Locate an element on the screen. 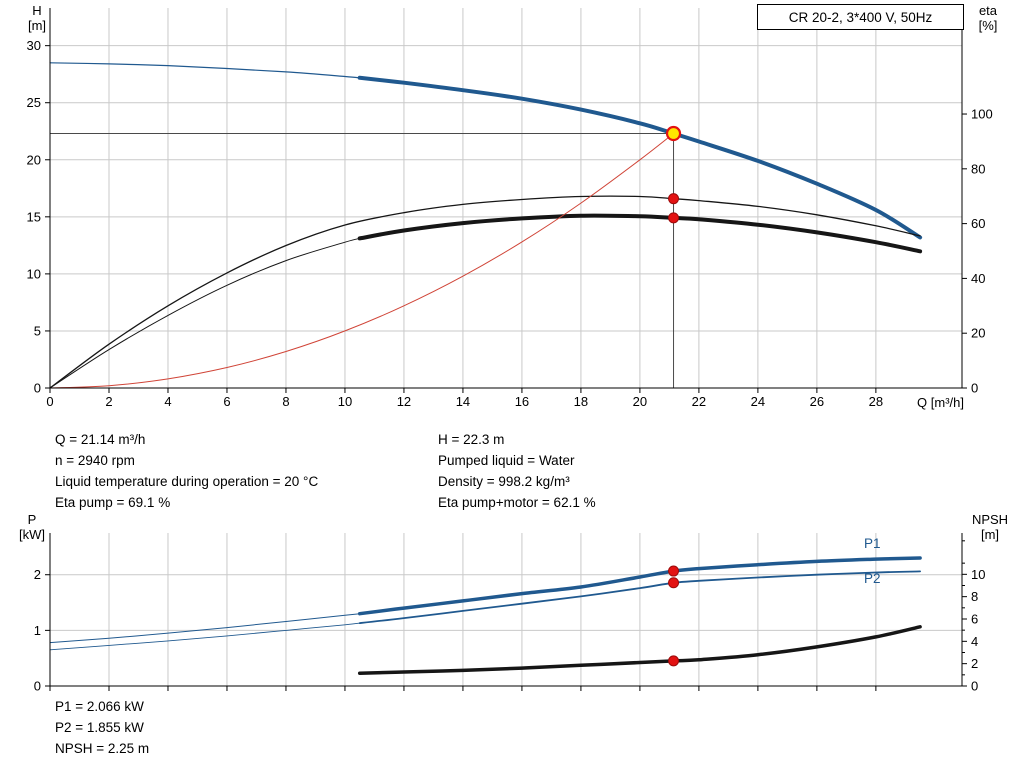  y-right-tick-label: 8 is located at coordinates (974, 596).